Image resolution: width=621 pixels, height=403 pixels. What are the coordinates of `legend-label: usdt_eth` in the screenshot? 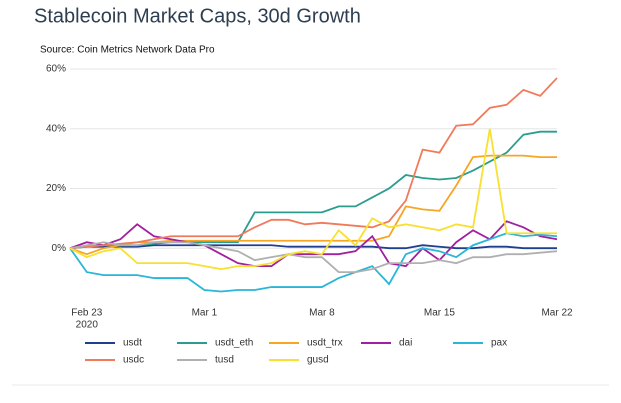 It's located at (234, 343).